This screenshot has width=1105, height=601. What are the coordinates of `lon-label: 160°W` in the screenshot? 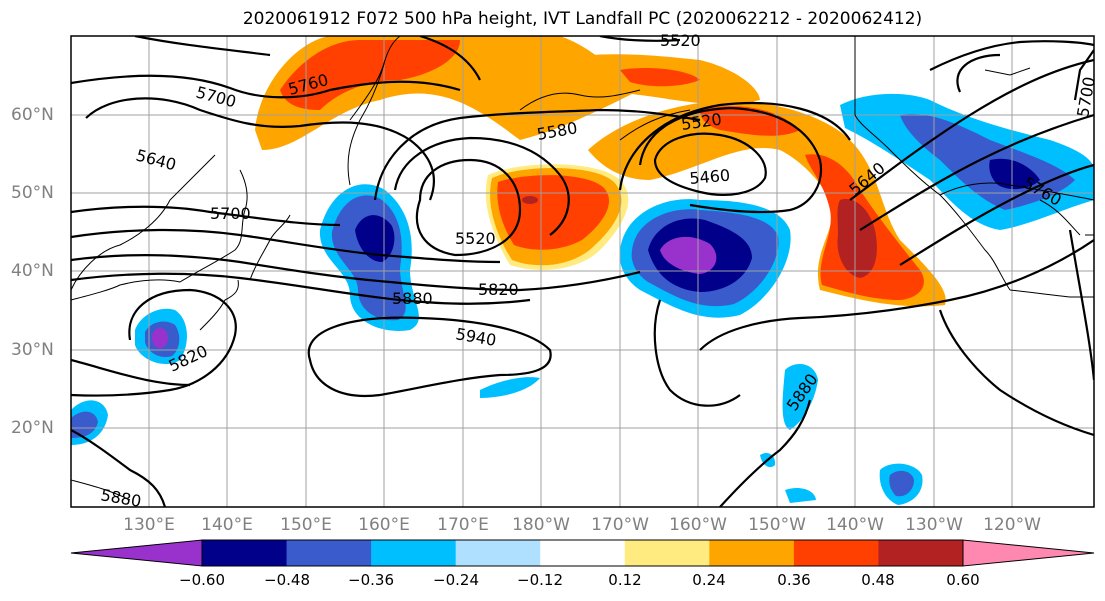 It's located at (698, 525).